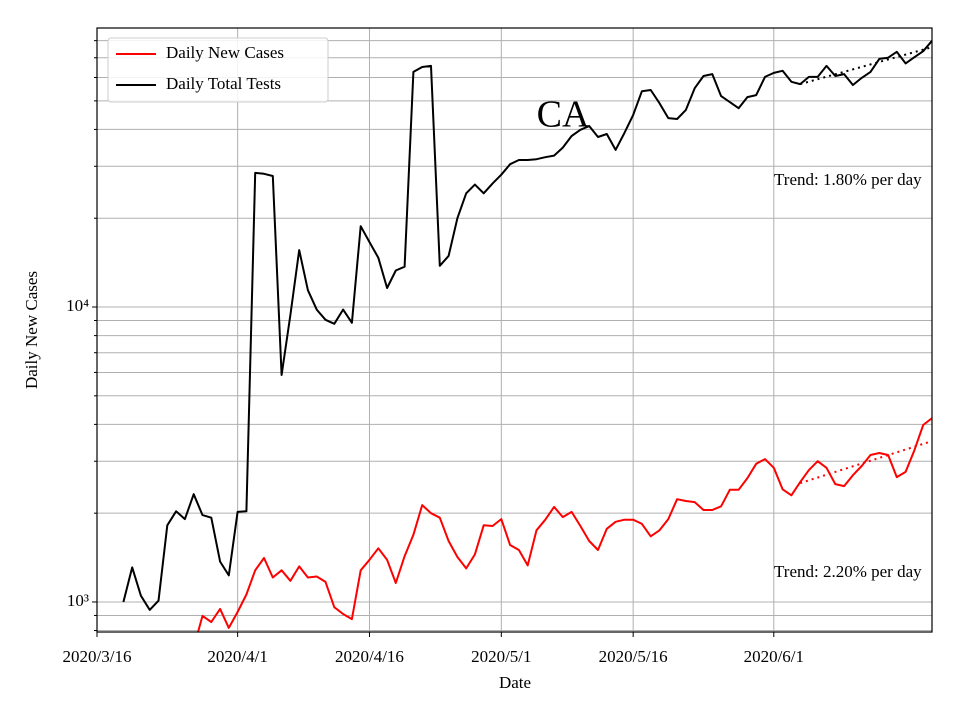  What do you see at coordinates (237, 656) in the screenshot?
I see `x-tick-label: 2020/4/1` at bounding box center [237, 656].